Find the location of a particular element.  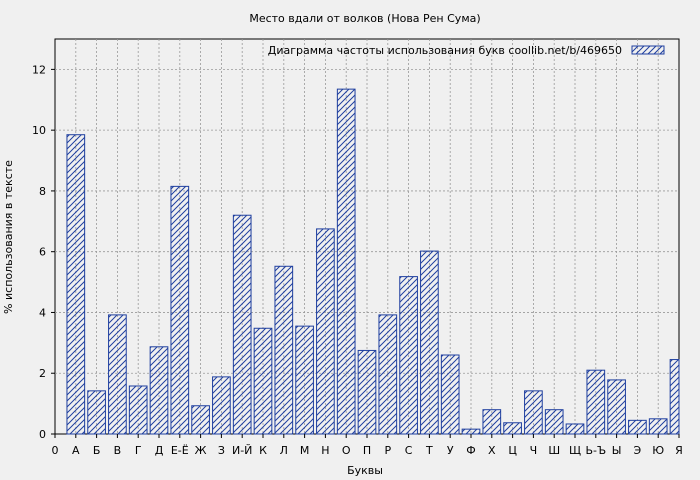

bar-Р is located at coordinates (388, 374).